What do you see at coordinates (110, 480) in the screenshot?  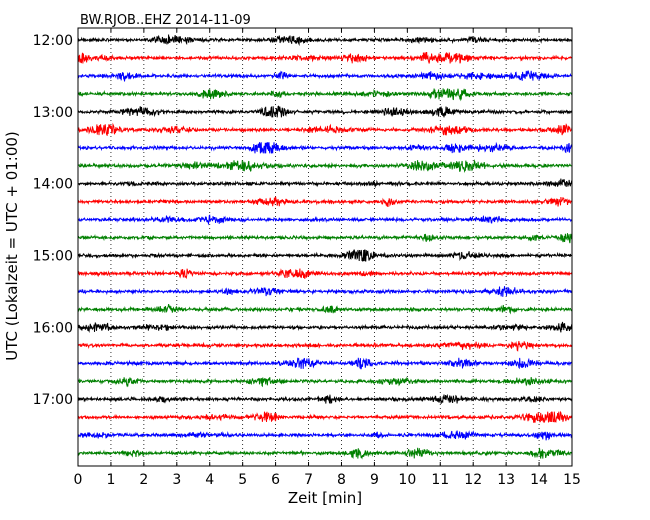 I see `x-tick-label: 1` at bounding box center [110, 480].